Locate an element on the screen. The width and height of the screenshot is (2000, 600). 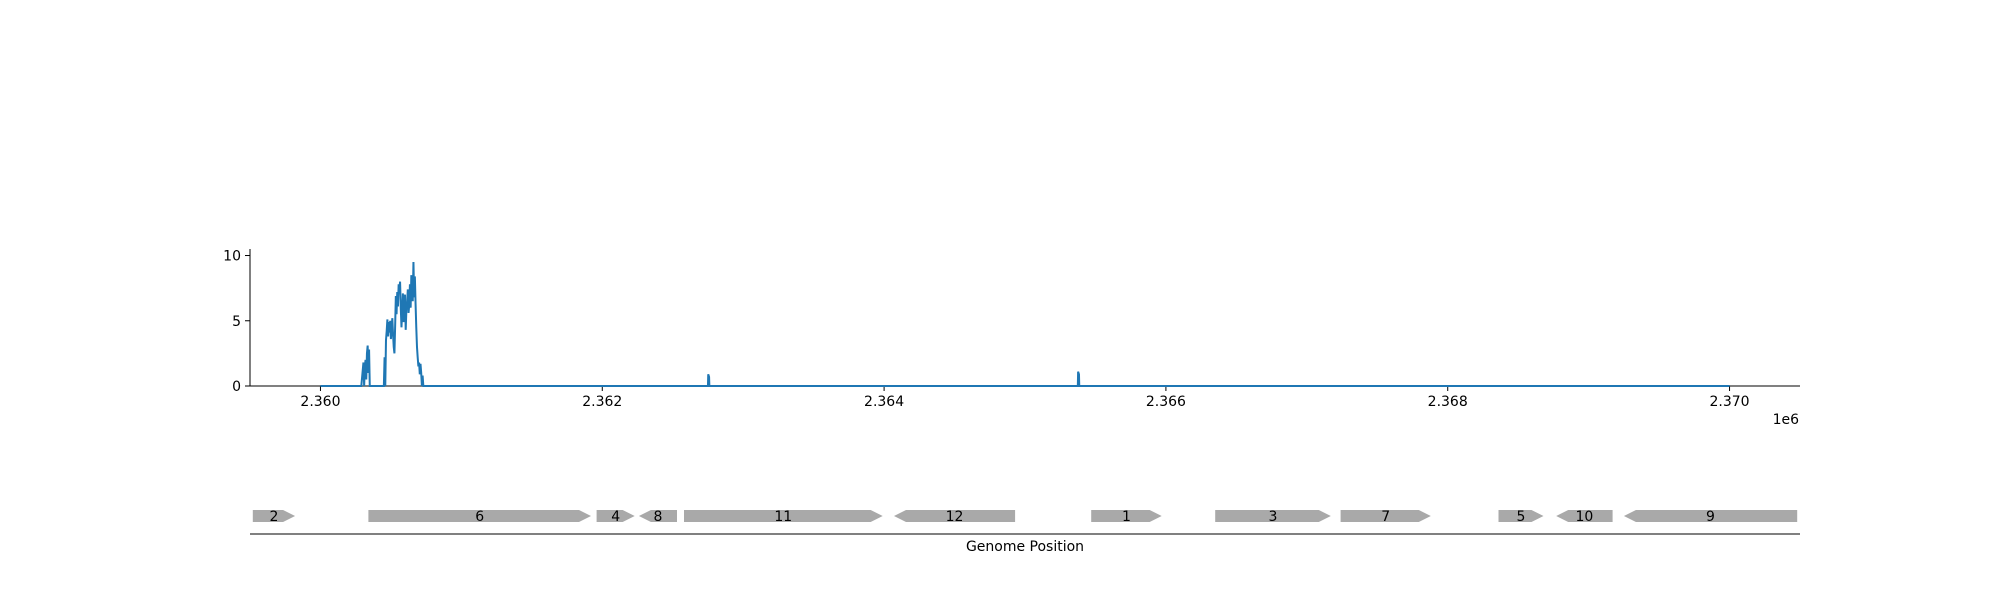
x-axis-label: Genome Position is located at coordinates (1025, 547).